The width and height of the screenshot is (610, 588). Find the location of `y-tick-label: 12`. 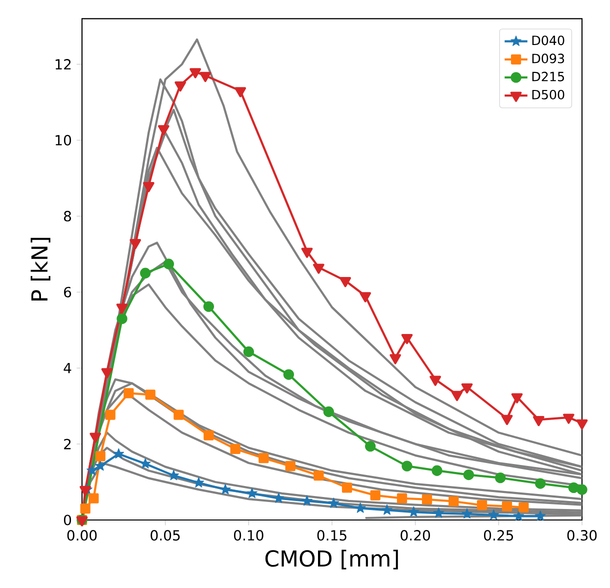

y-tick-label: 12 is located at coordinates (63, 64).